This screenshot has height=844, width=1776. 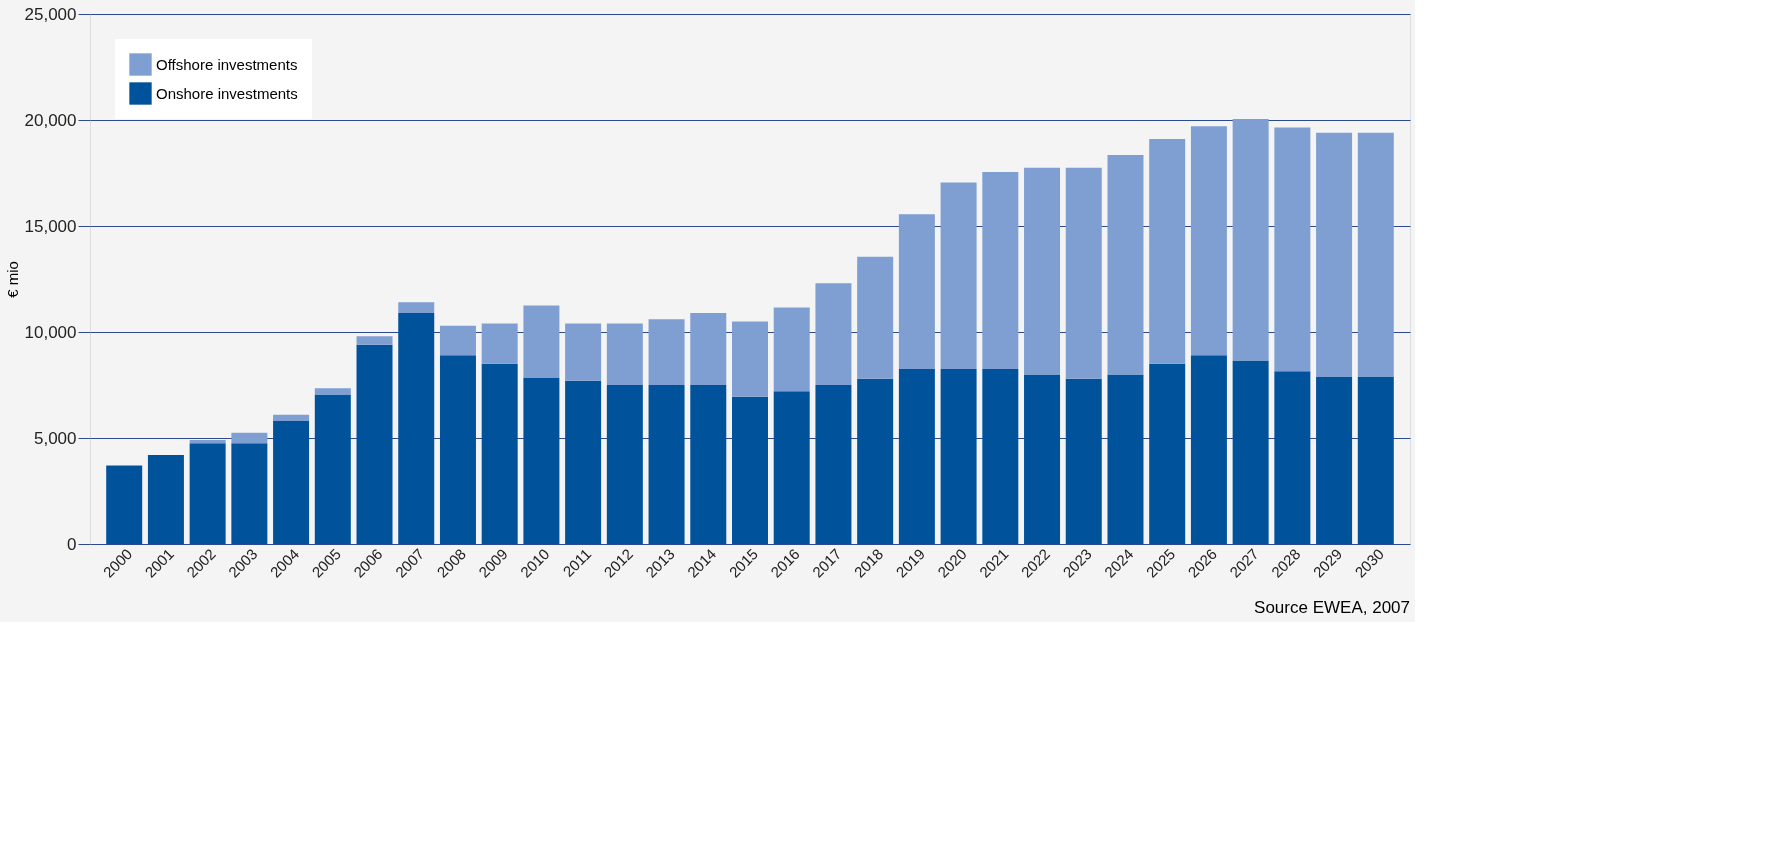 I want to click on y-tick-label: 20,000, so click(x=50, y=120).